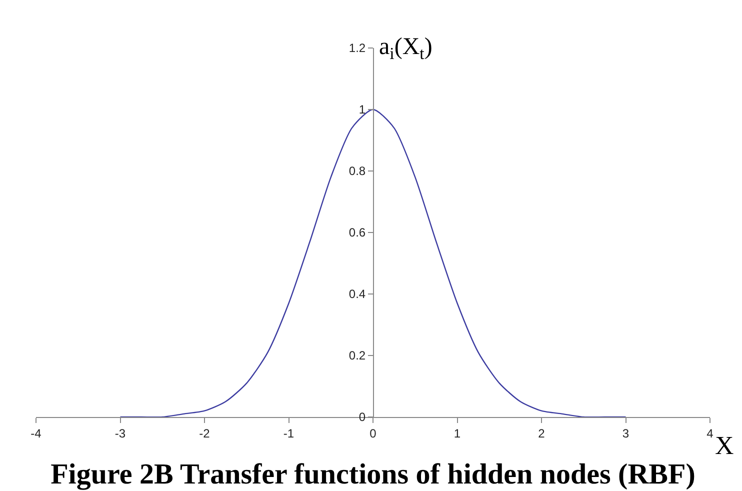 The width and height of the screenshot is (742, 491). Describe the element at coordinates (362, 417) in the screenshot. I see `y-tick-label: 0` at that location.